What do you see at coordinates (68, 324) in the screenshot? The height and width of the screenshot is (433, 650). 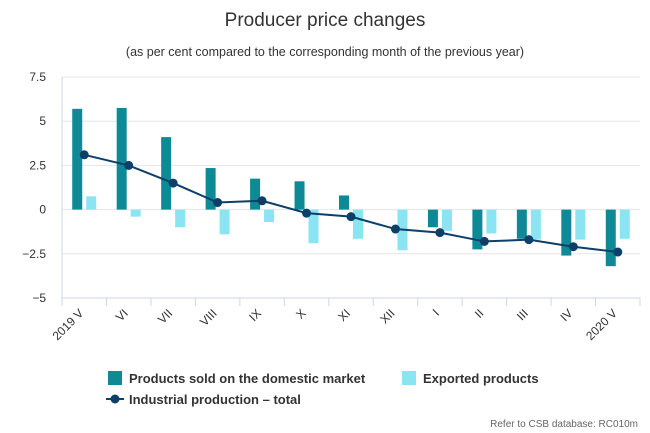 I see `x-tick-label: 2019 V` at bounding box center [68, 324].